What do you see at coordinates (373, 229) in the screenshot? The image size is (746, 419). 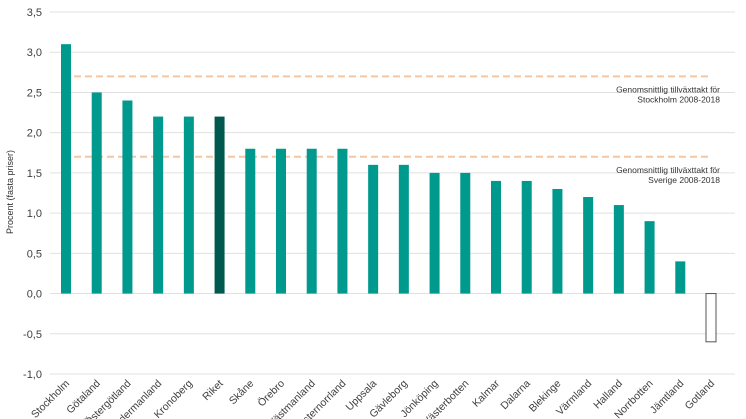 I see `bar-uppsala` at bounding box center [373, 229].